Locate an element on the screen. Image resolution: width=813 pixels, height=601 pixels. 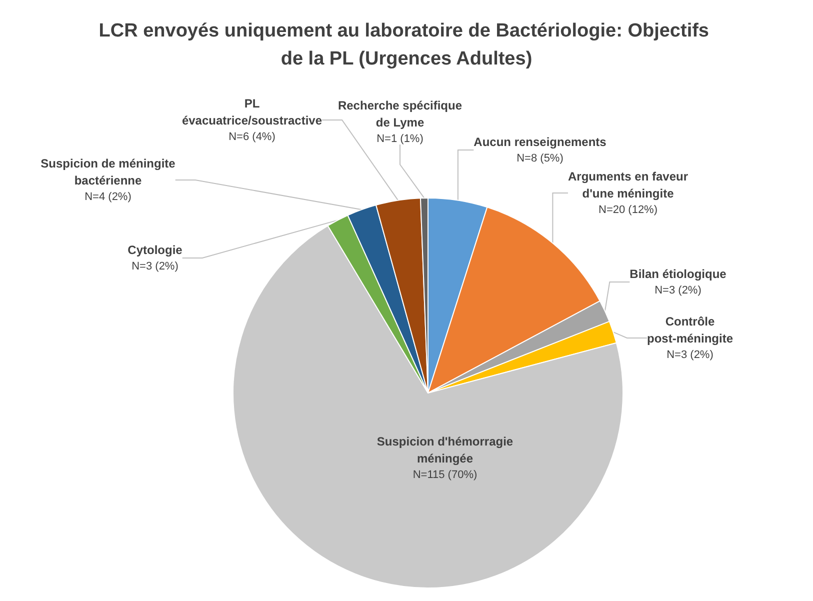
data-label: N=1 (1%) is located at coordinates (400, 139).